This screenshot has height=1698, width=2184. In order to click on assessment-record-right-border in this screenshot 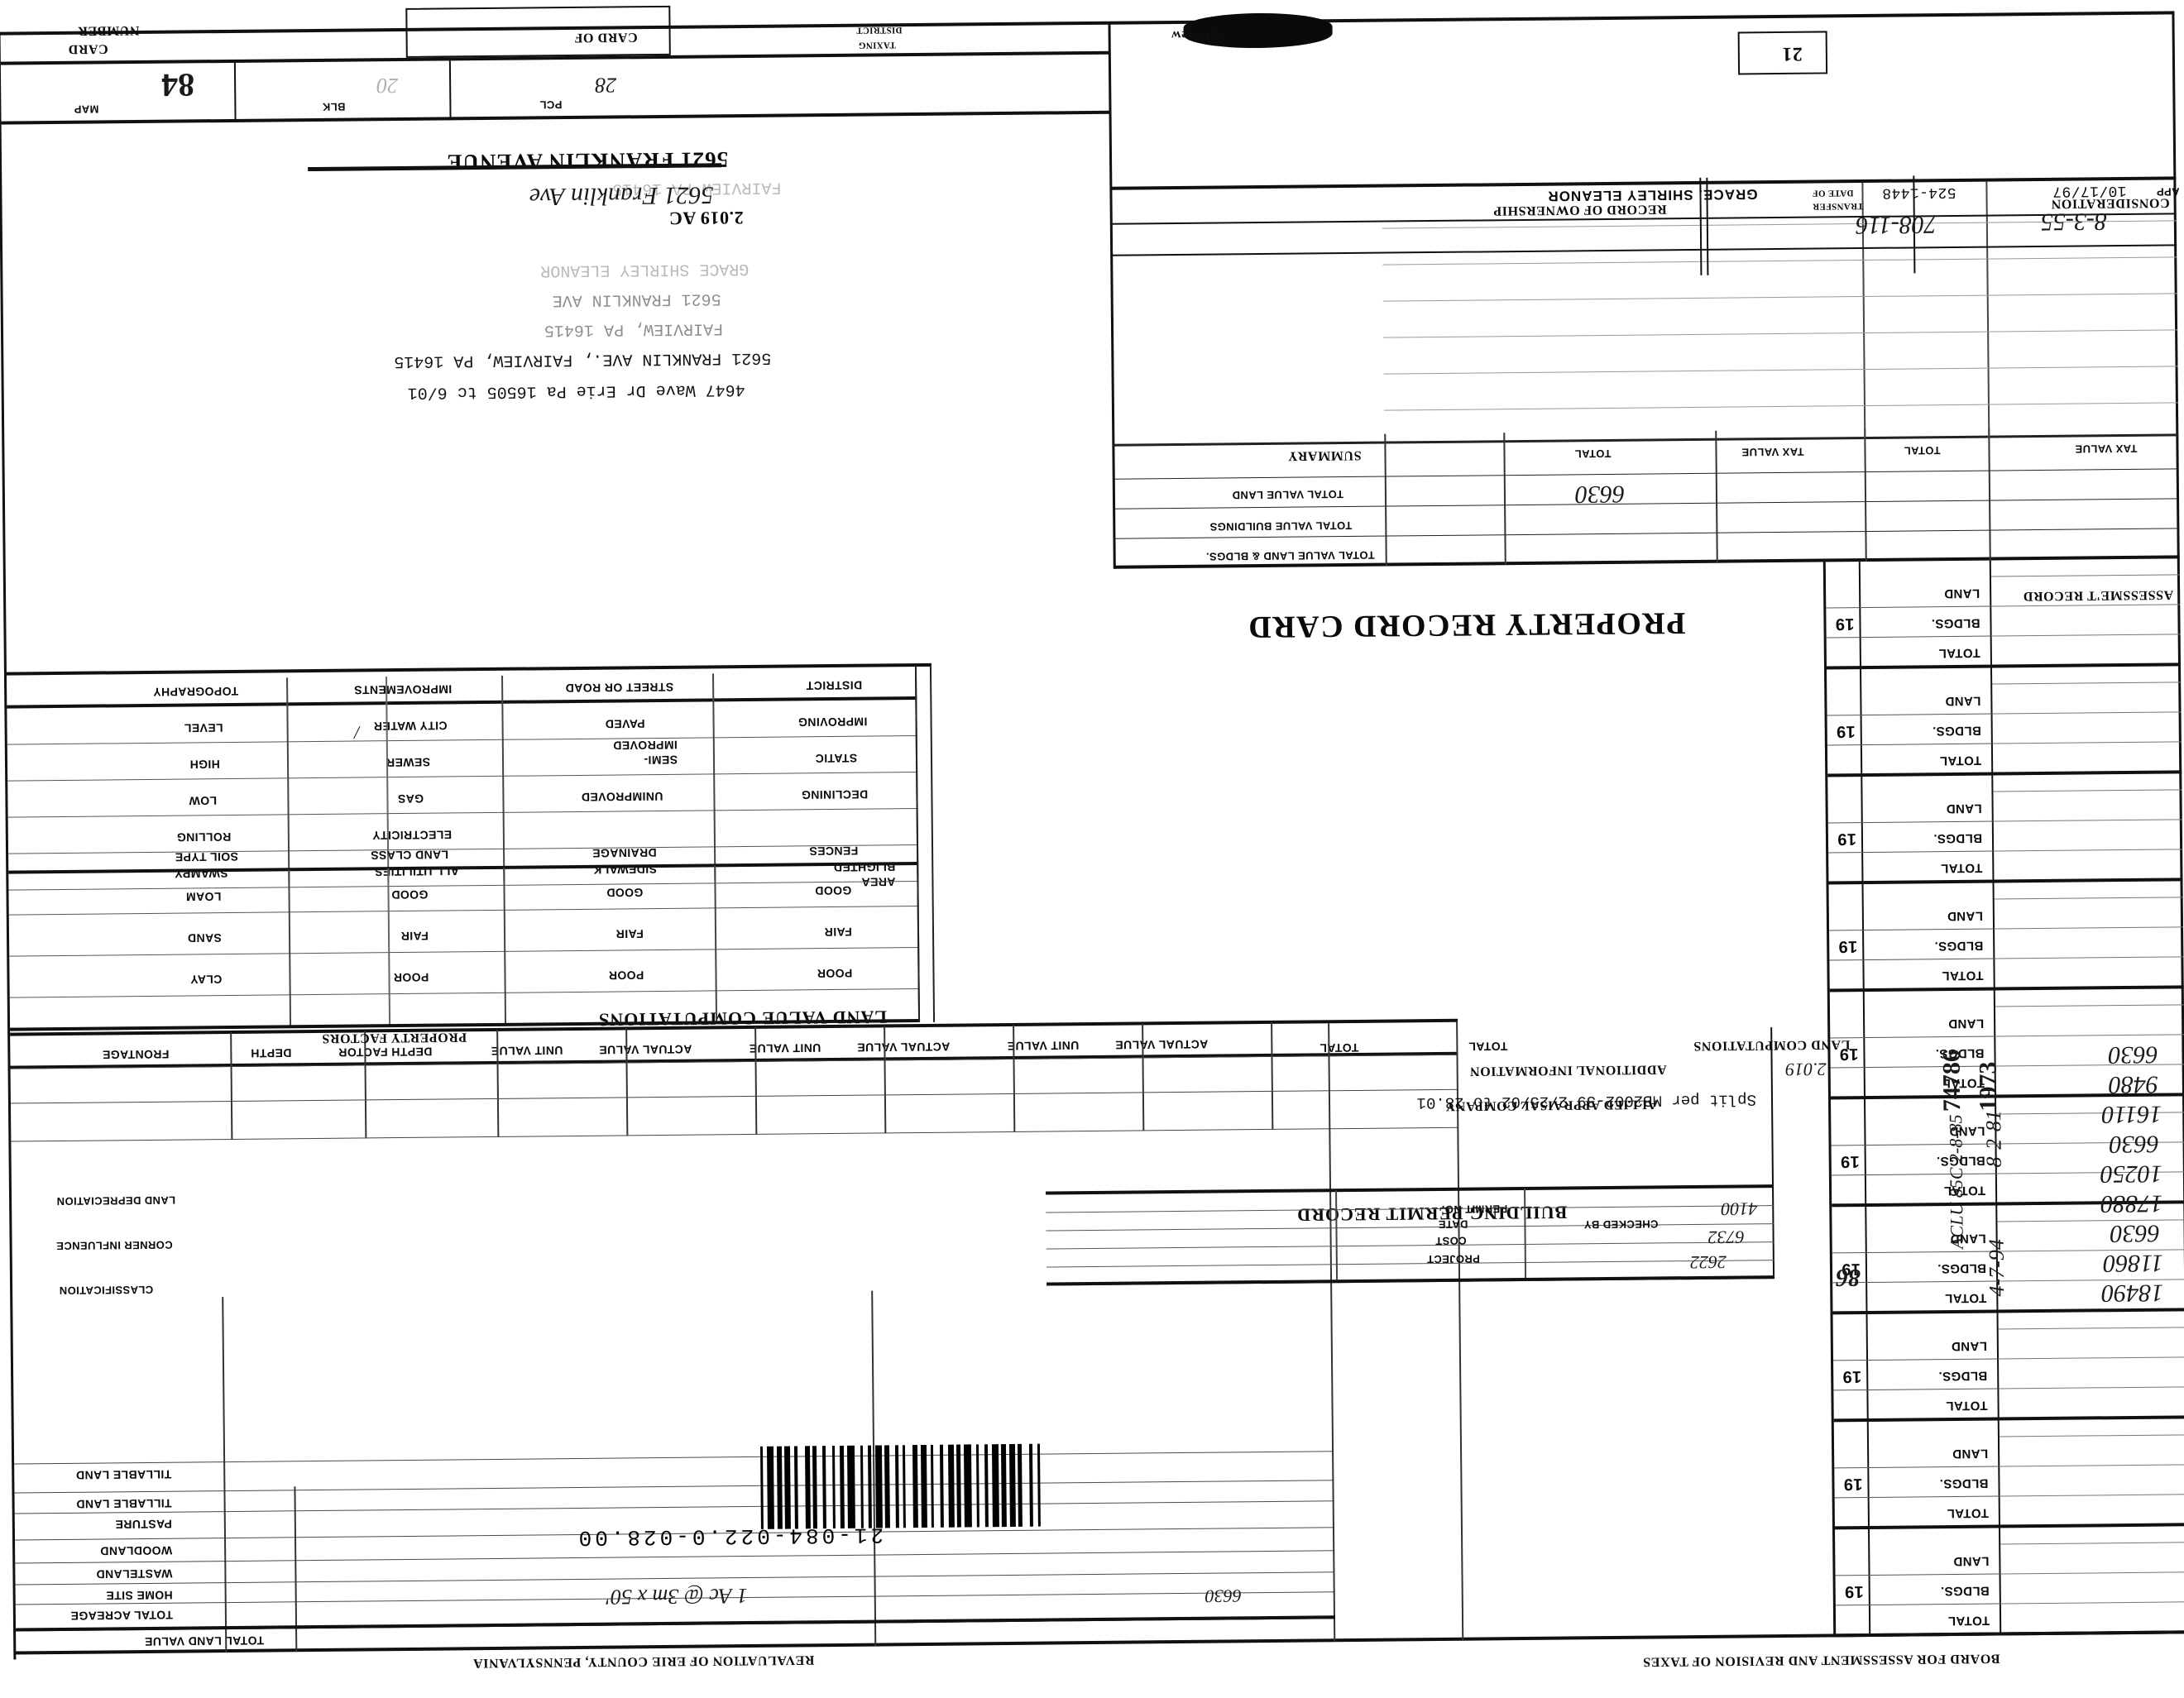, I will do `click(1829, 1099)`.